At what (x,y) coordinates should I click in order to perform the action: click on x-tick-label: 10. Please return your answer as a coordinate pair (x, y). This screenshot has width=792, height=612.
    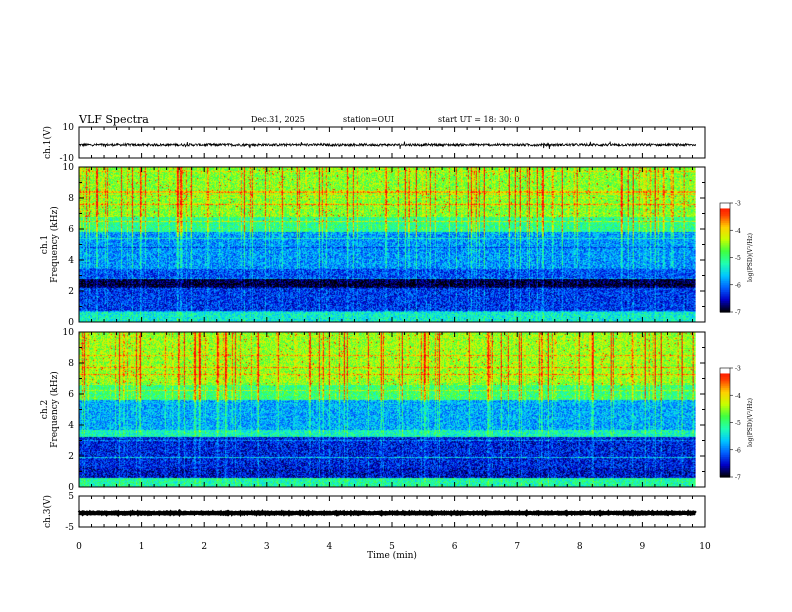
    Looking at the image, I should click on (705, 547).